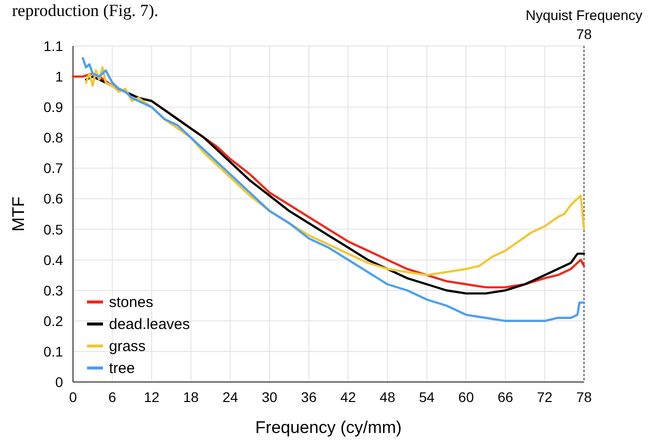  I want to click on x-tick-label: 12, so click(152, 397).